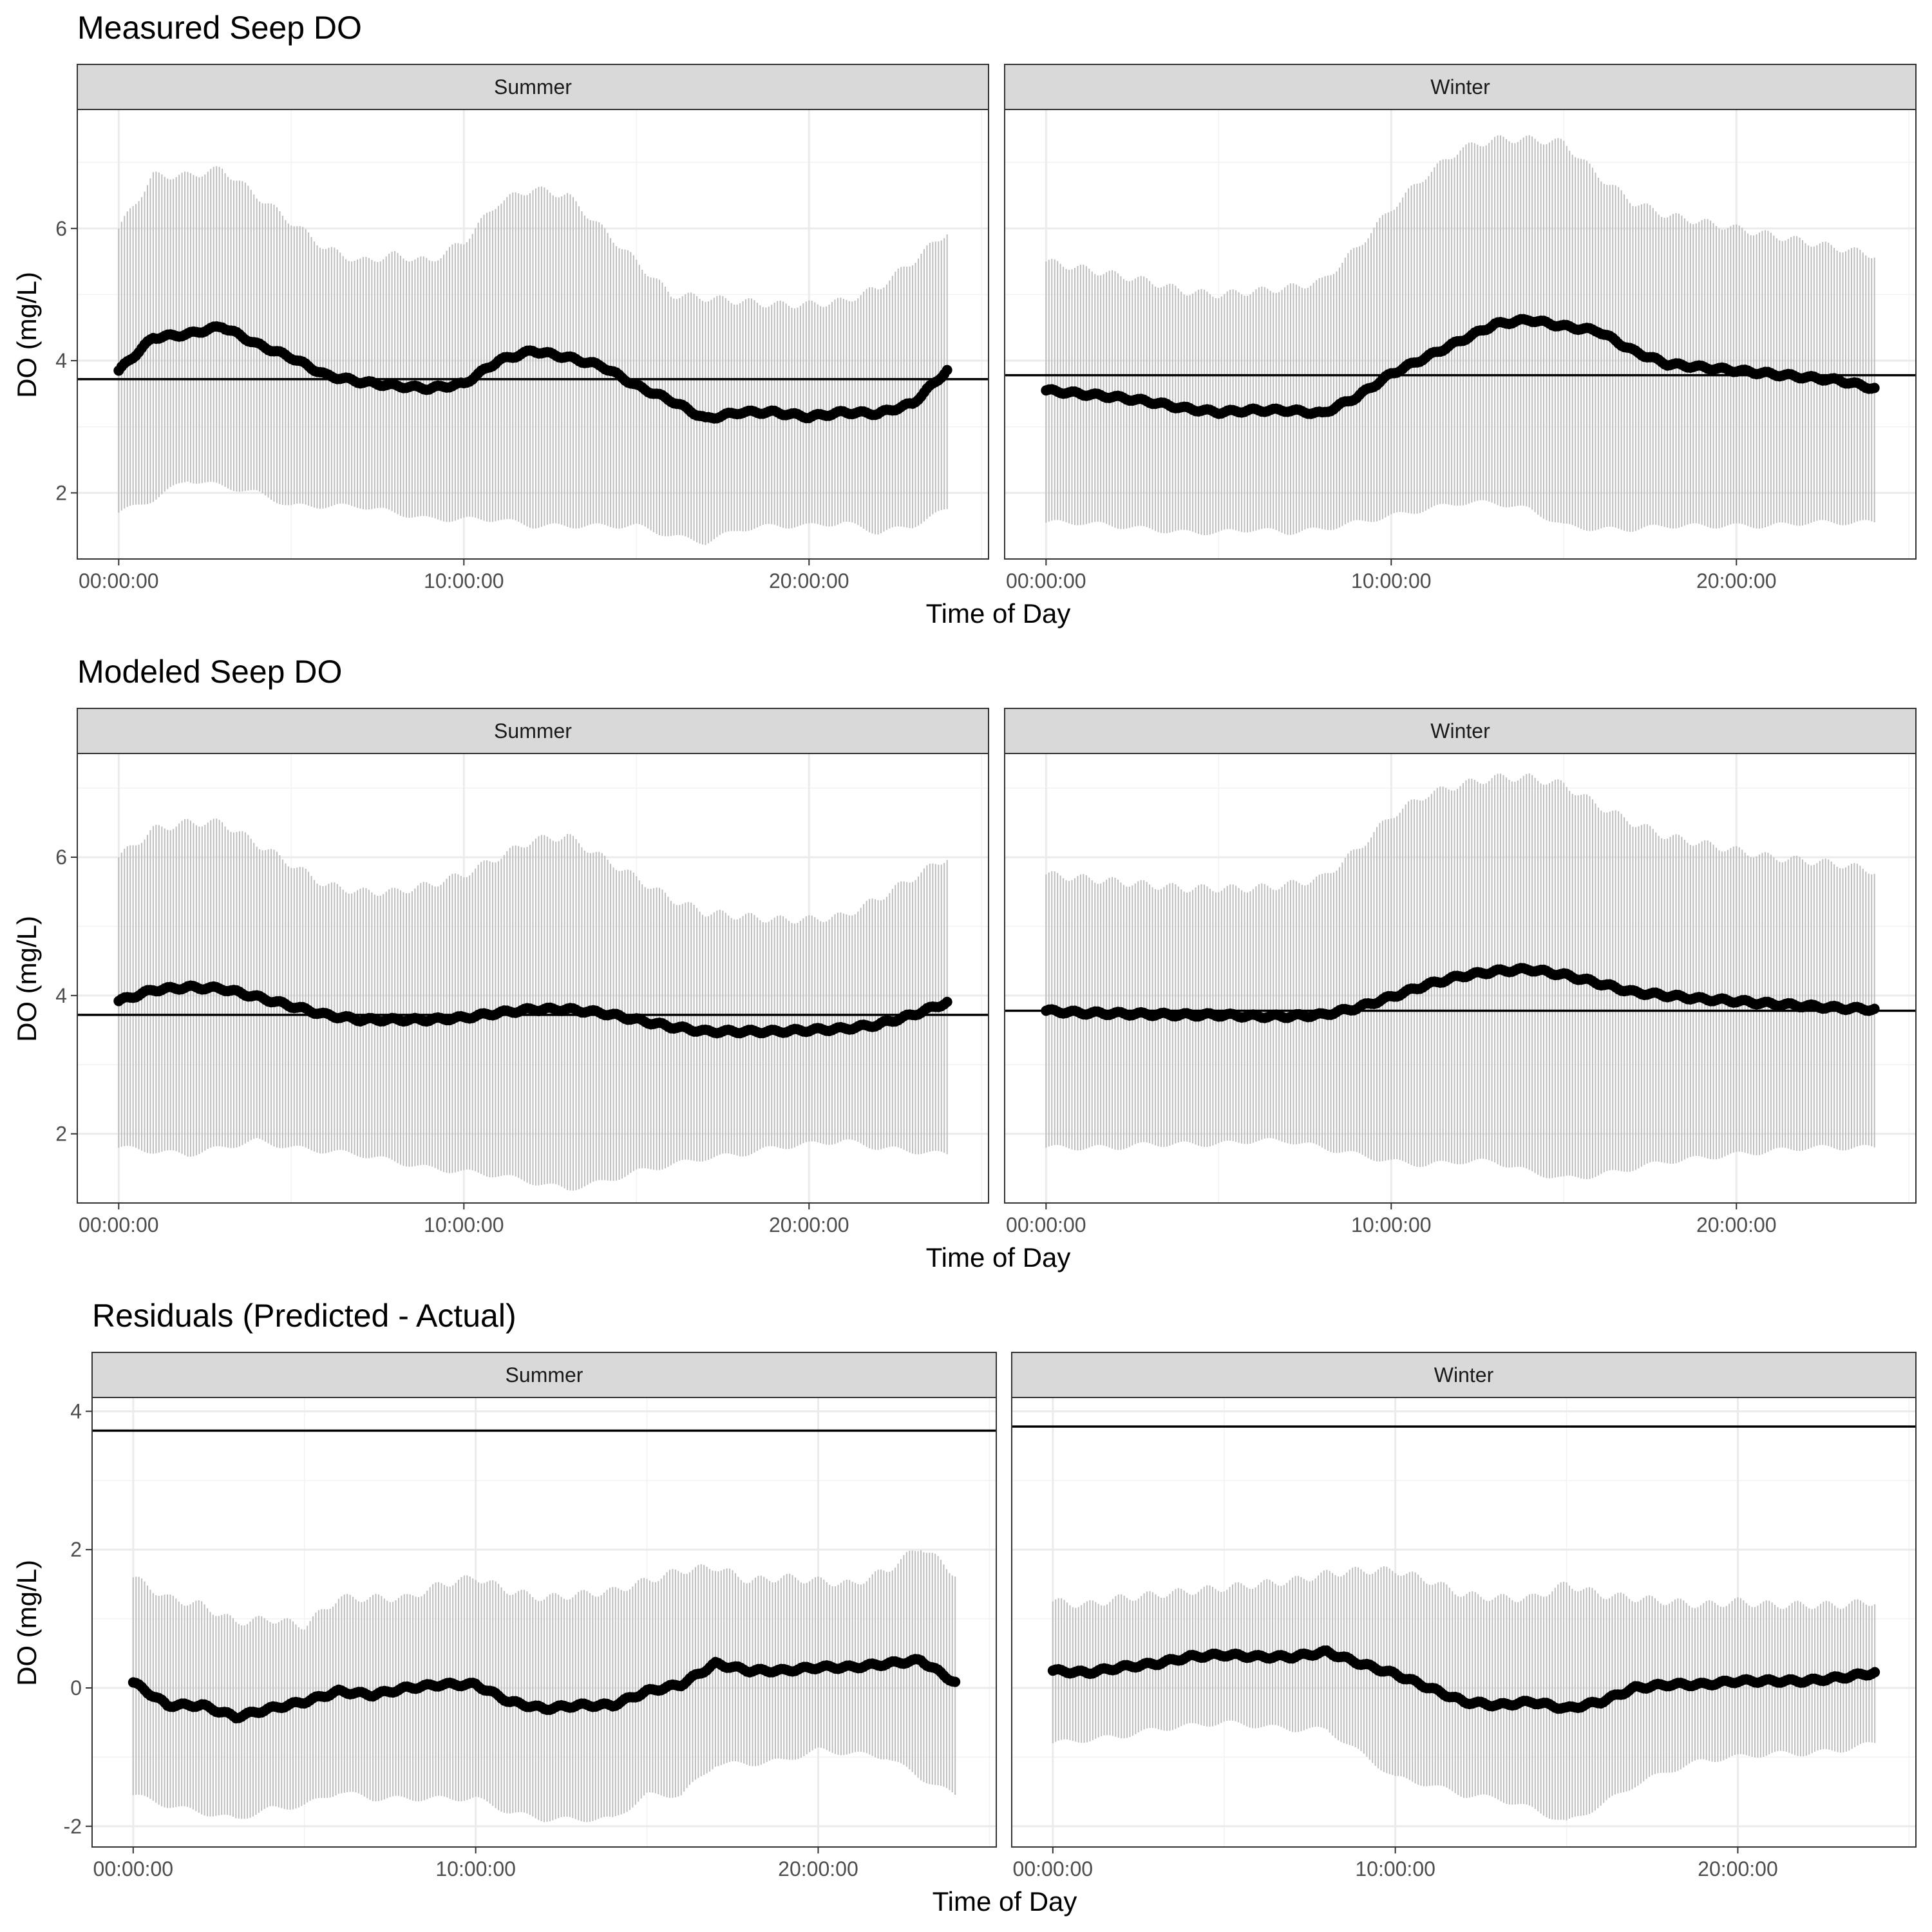 This screenshot has height=1932, width=1932. What do you see at coordinates (76, 1688) in the screenshot?
I see `y-tick-label: 0` at bounding box center [76, 1688].